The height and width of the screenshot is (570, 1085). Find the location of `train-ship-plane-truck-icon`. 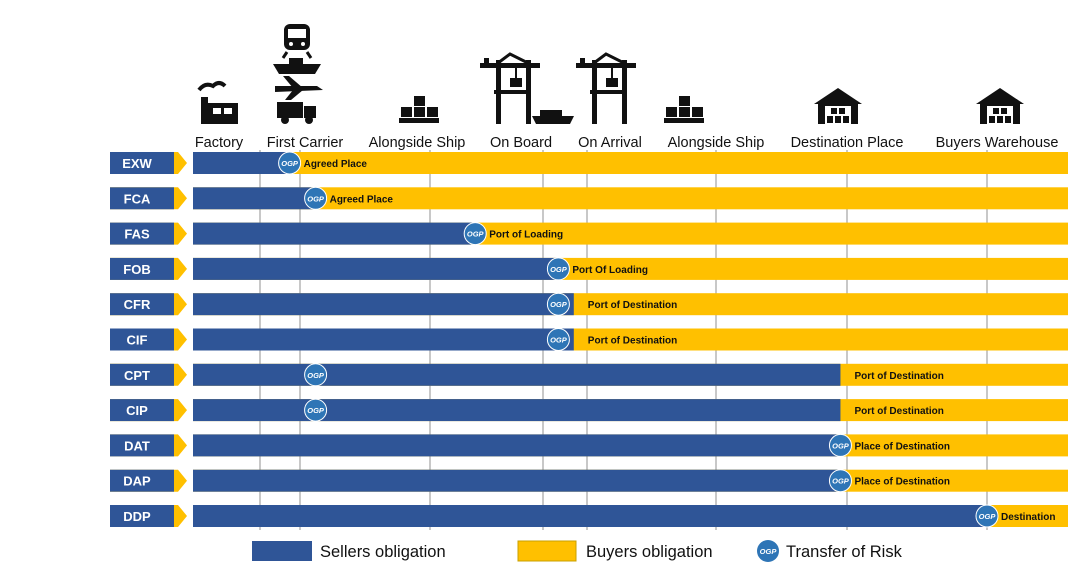

train-ship-plane-truck-icon is located at coordinates (298, 74).